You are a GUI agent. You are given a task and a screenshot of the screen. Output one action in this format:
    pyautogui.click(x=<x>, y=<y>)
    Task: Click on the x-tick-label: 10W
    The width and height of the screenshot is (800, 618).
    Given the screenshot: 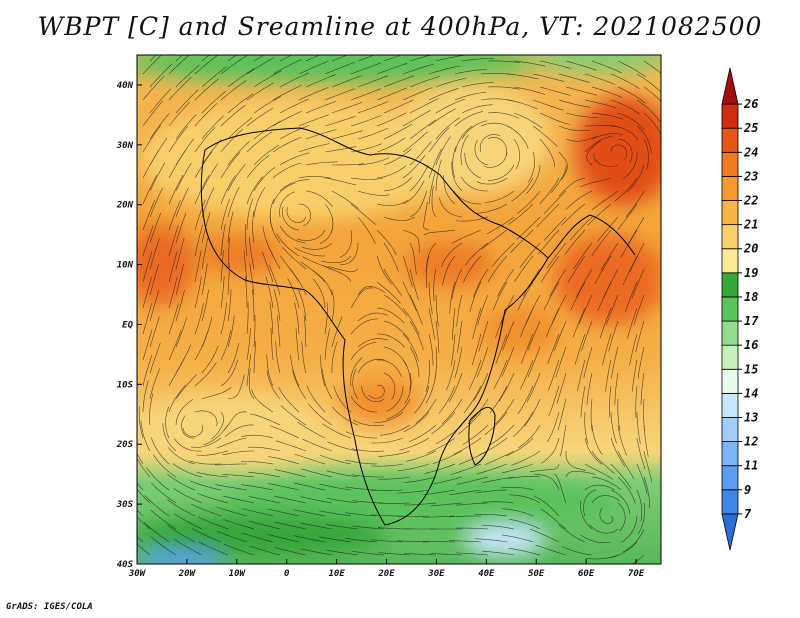 What is the action you would take?
    pyautogui.click(x=238, y=574)
    